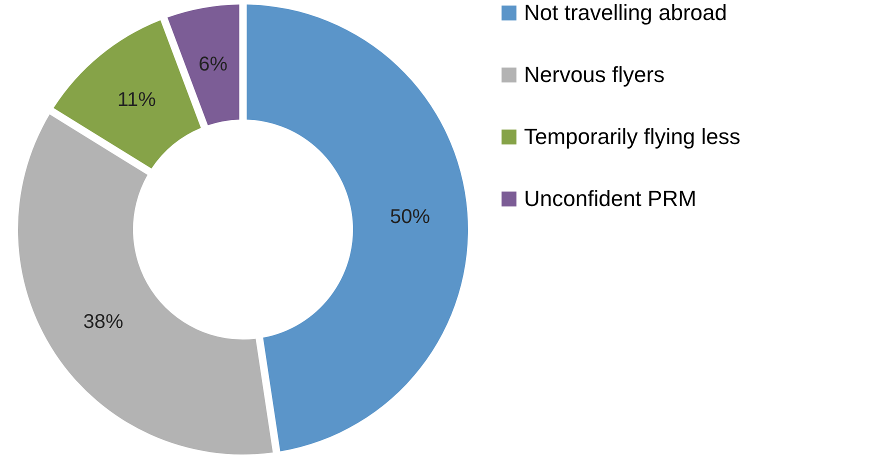  I want to click on legend-label: Temporarily flying less, so click(632, 136).